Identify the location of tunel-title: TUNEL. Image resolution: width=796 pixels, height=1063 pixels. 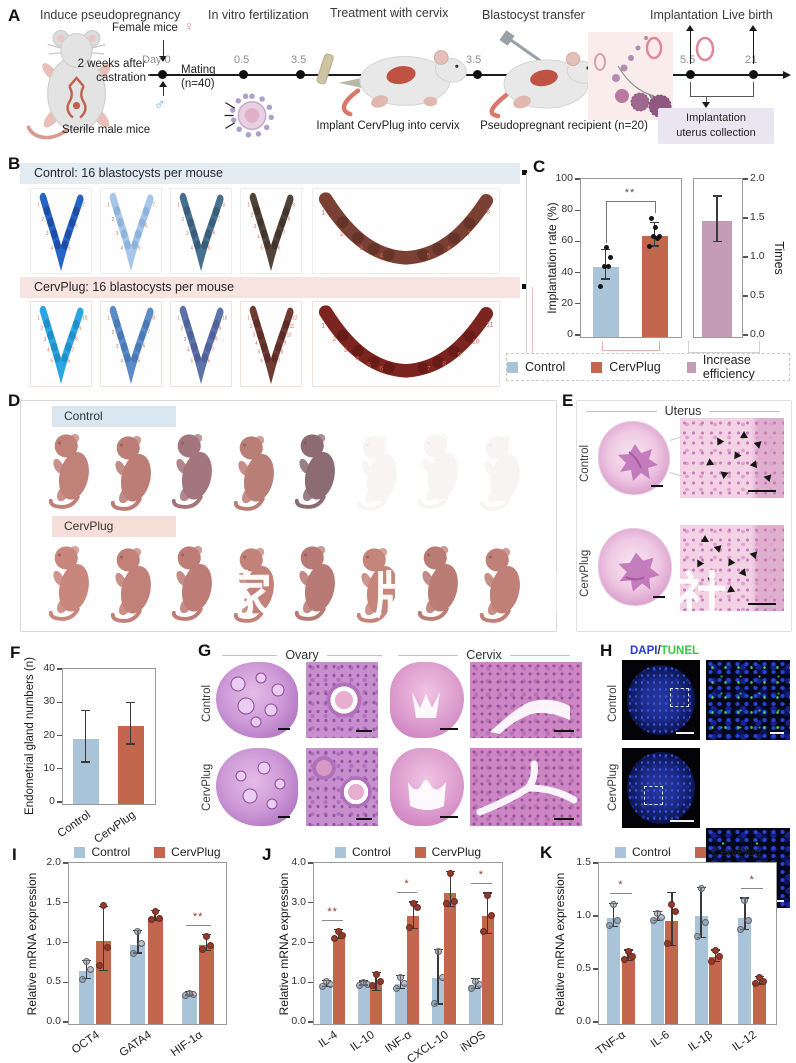
(680, 651).